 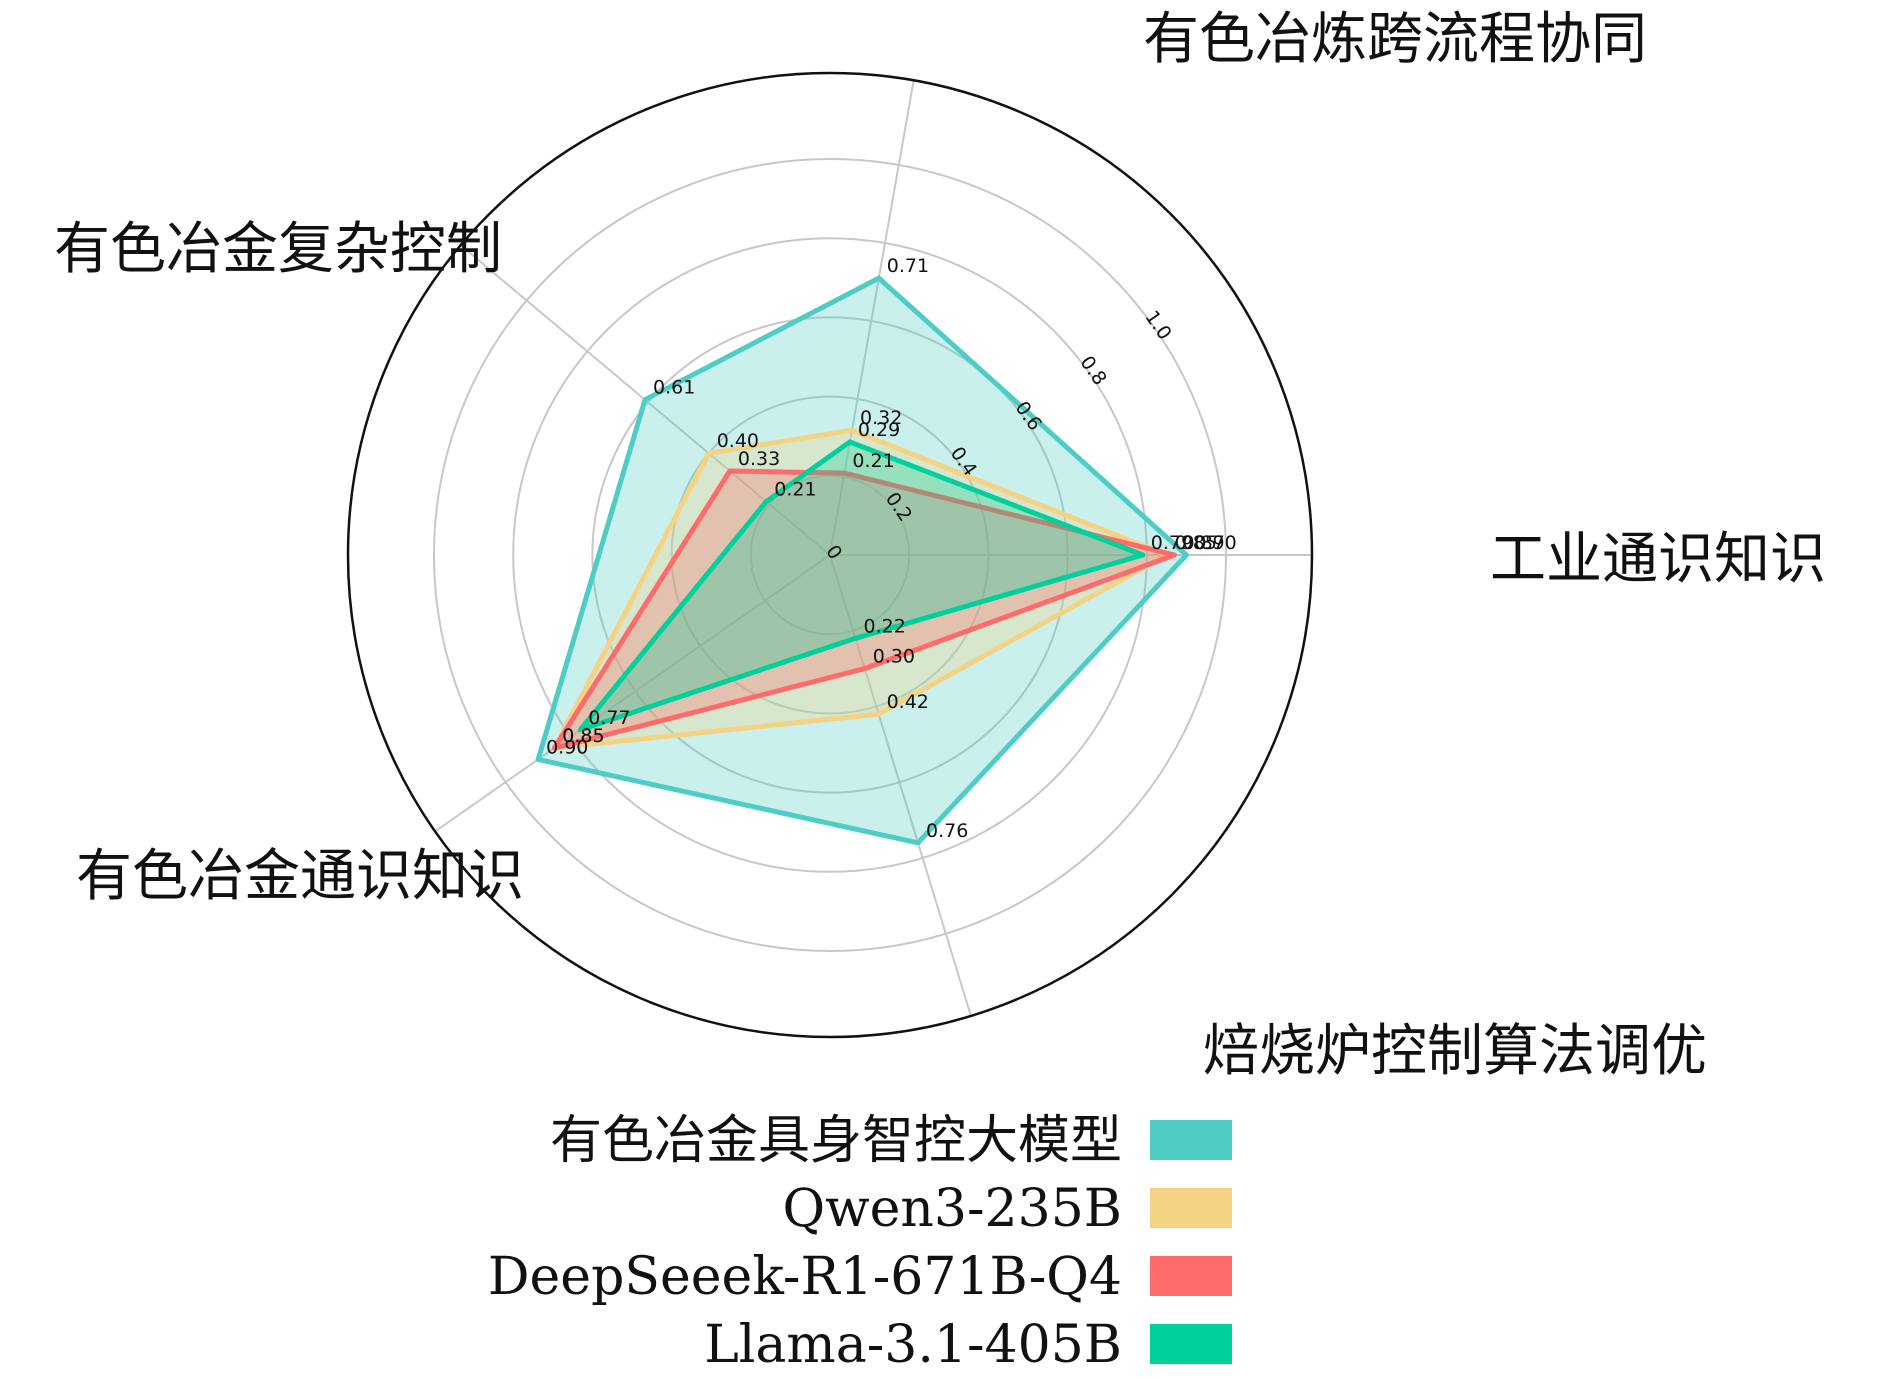 I want to click on value-label-s3-a3: 0.77, so click(x=609, y=718).